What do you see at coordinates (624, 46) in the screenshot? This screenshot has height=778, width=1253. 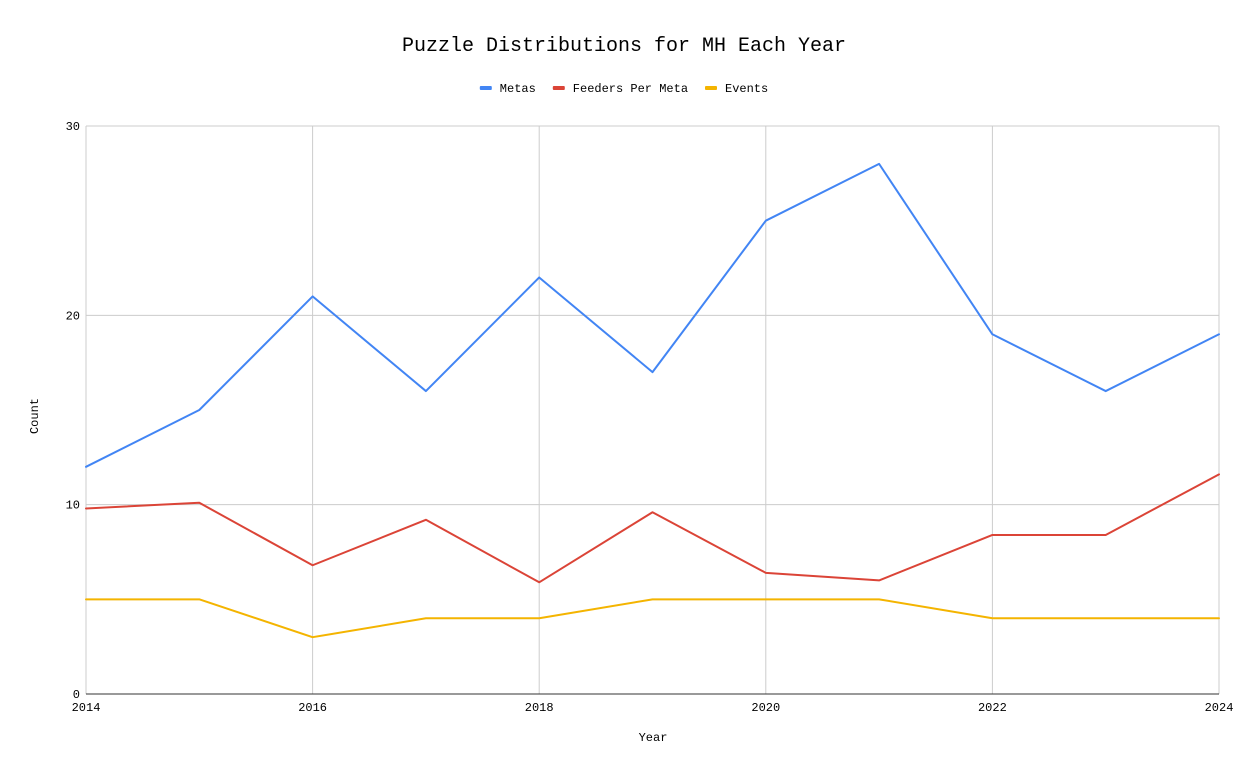 I see `chart-title: Puzzle Distributions for MH Each Year` at bounding box center [624, 46].